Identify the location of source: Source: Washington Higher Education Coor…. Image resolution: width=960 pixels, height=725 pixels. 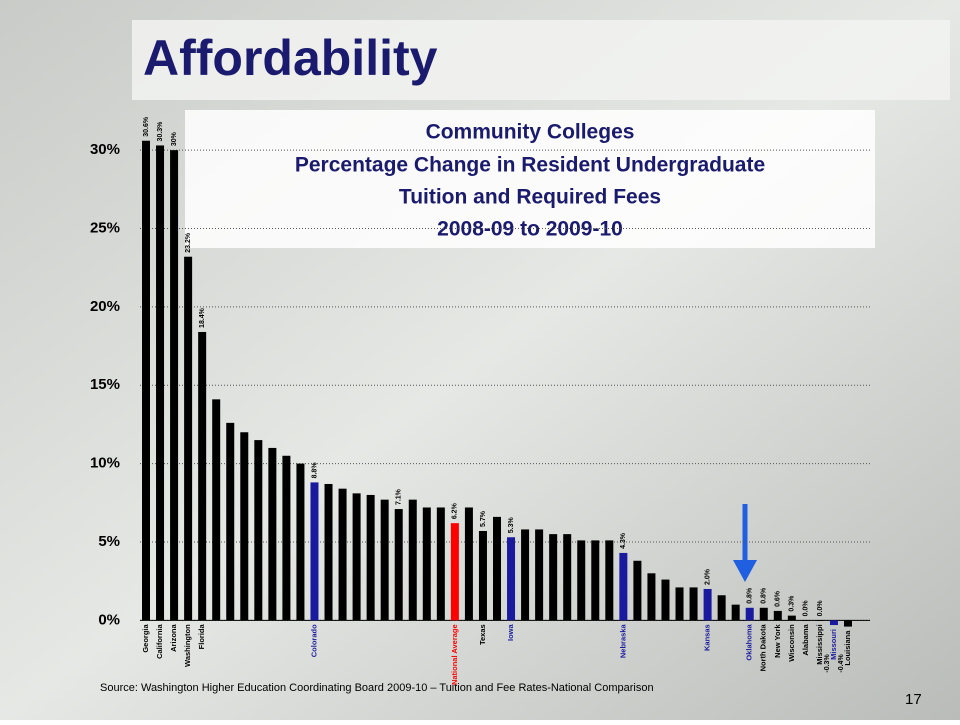
(377, 688).